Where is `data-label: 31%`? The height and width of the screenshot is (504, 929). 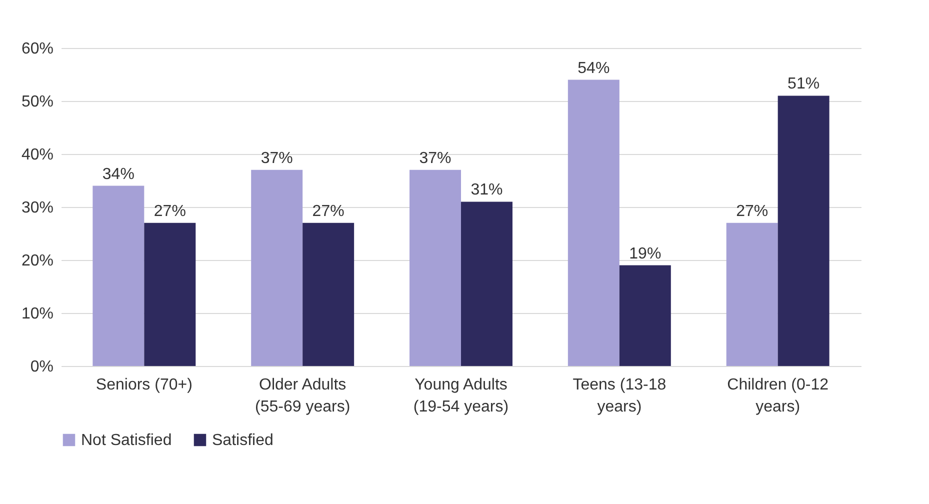 data-label: 31% is located at coordinates (486, 190).